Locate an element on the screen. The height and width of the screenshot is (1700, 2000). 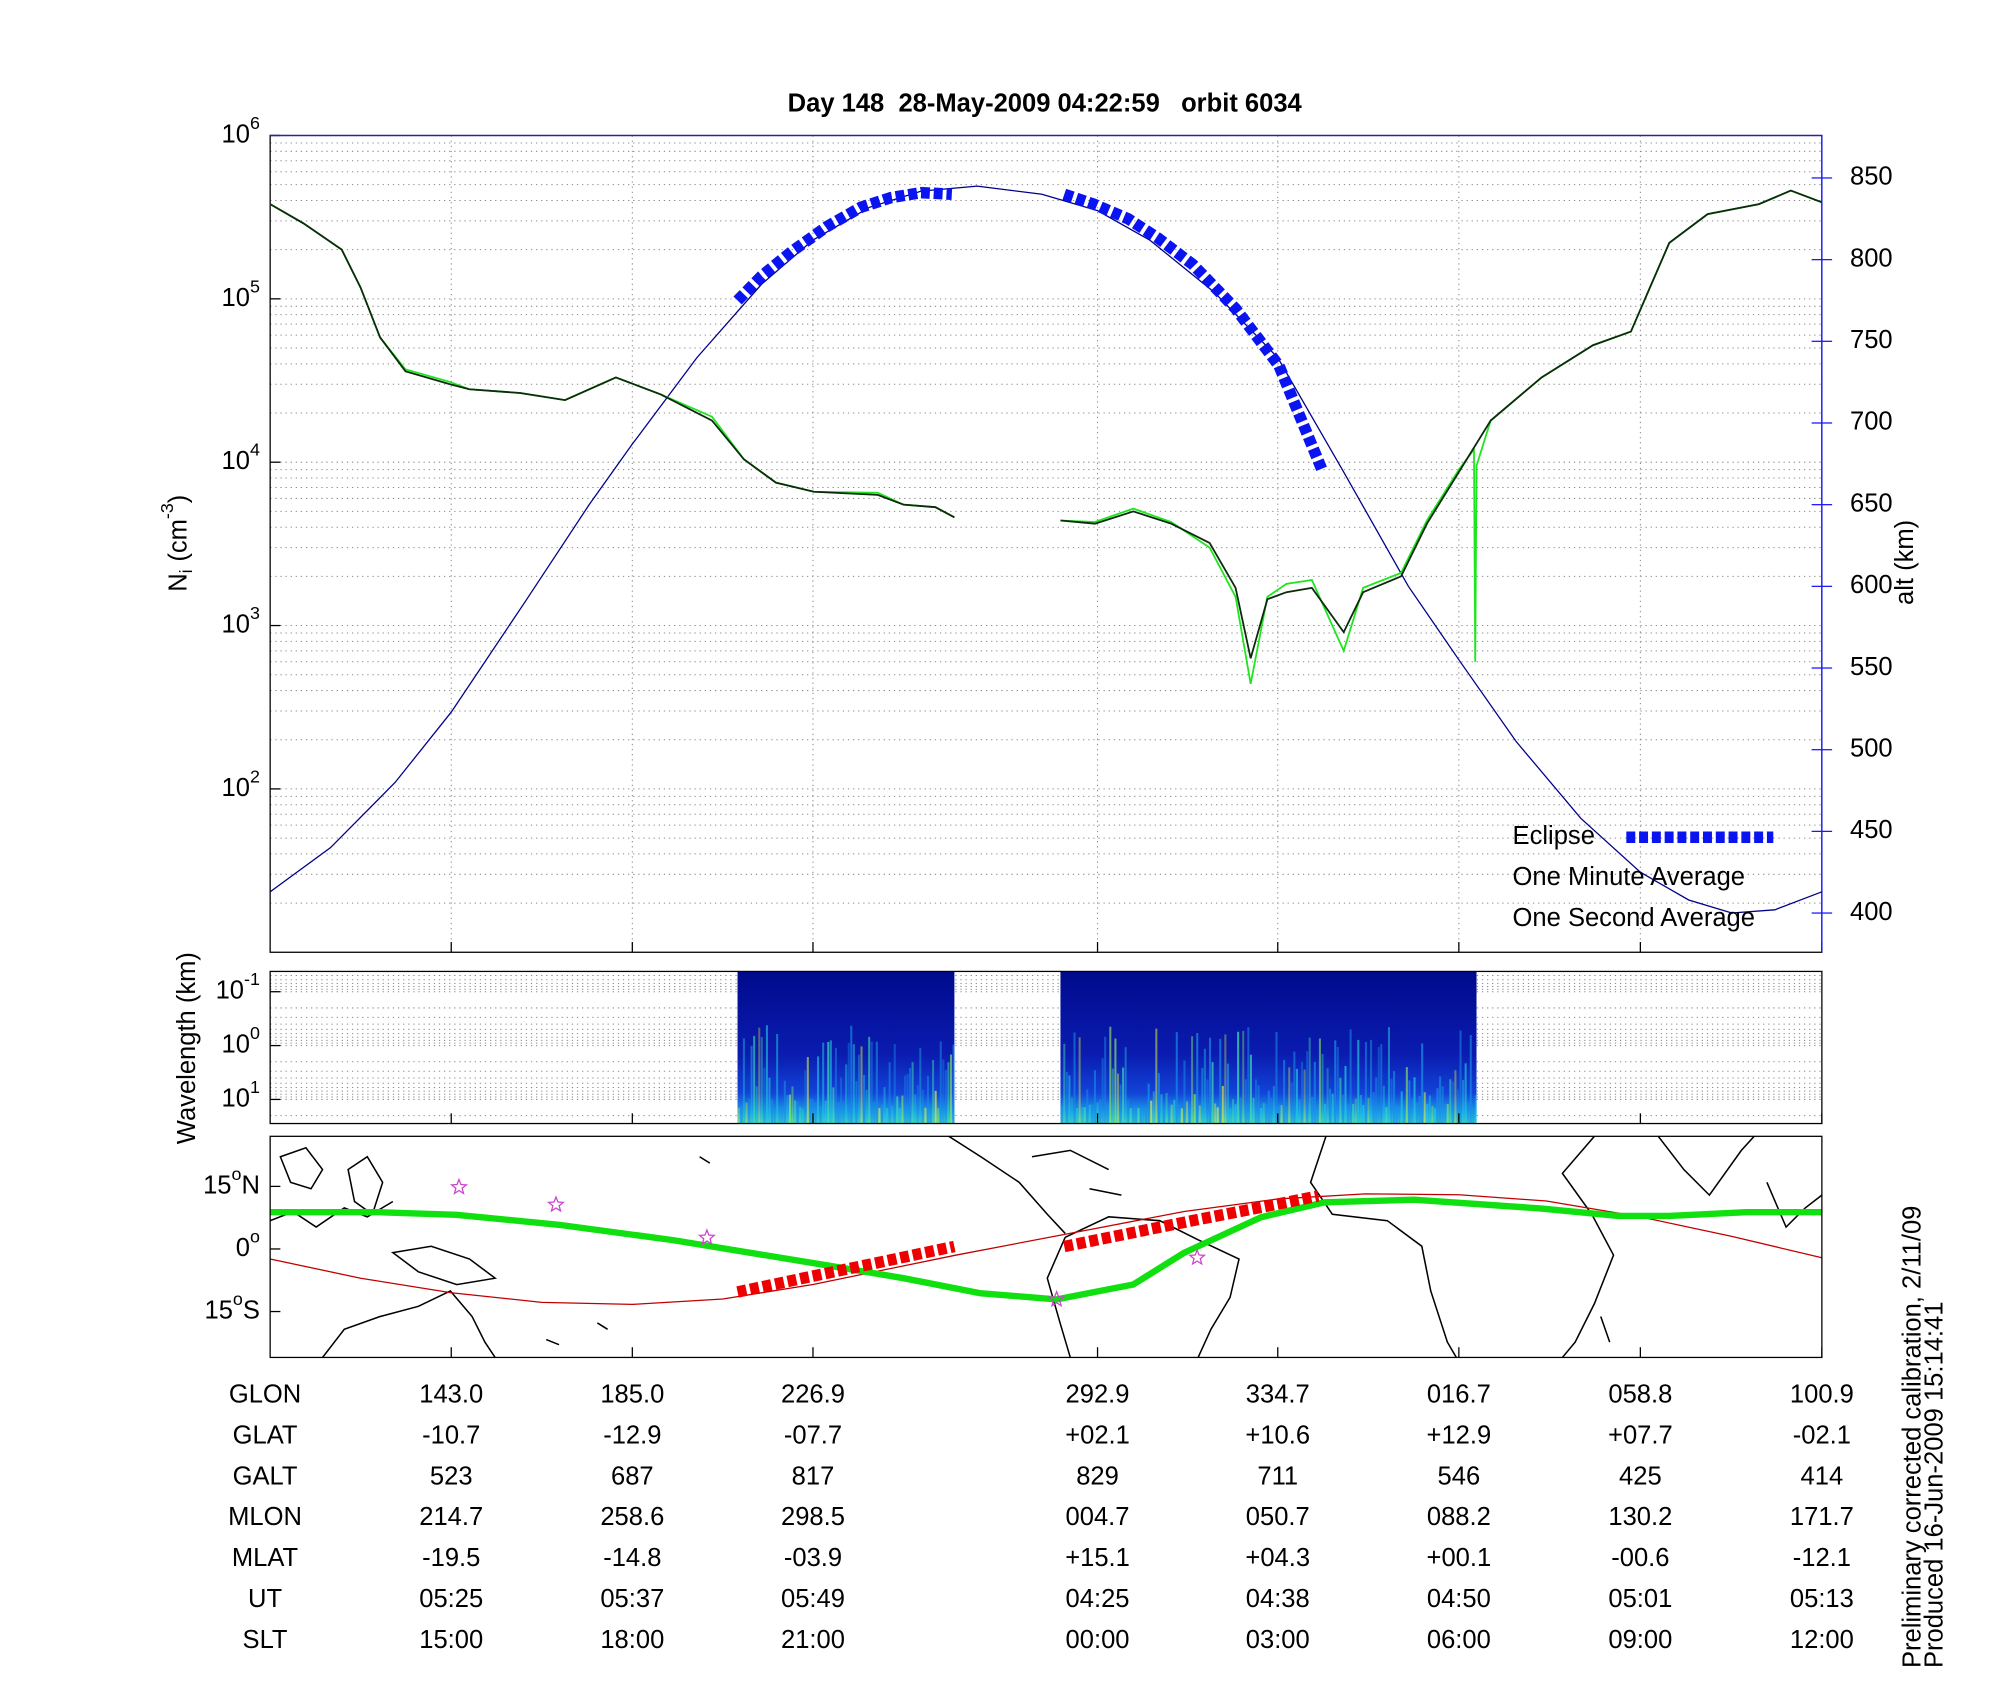
y-axis-label-unit: (cm is located at coordinates (178, 540).